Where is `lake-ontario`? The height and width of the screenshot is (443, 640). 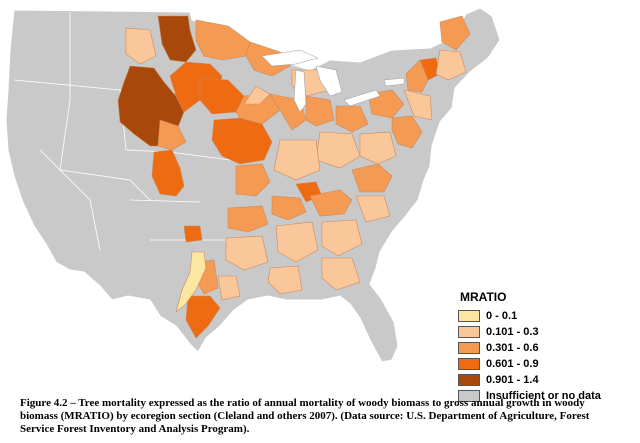 lake-ontario is located at coordinates (394, 82).